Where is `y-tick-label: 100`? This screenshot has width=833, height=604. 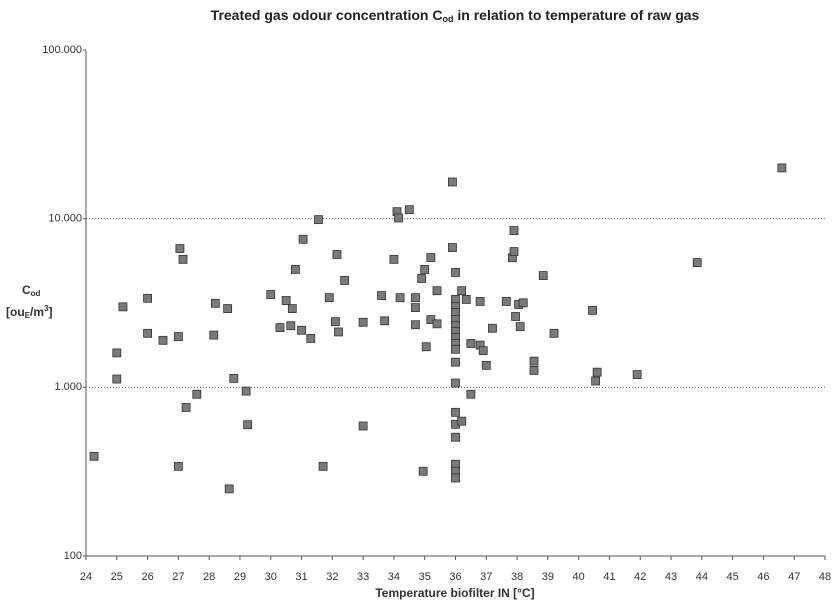 y-tick-label: 100 is located at coordinates (73, 556).